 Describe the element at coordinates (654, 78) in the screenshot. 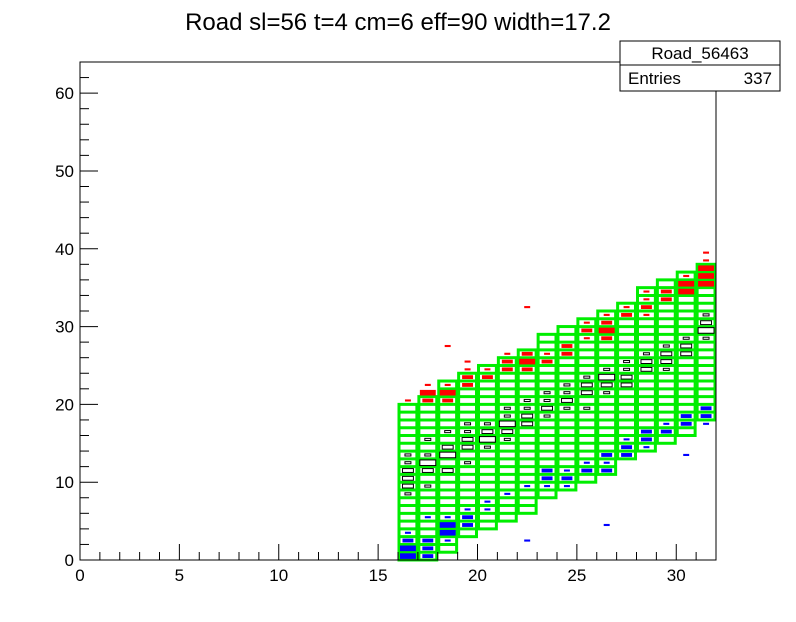

I see `stats-box-entries-label: Entries` at that location.